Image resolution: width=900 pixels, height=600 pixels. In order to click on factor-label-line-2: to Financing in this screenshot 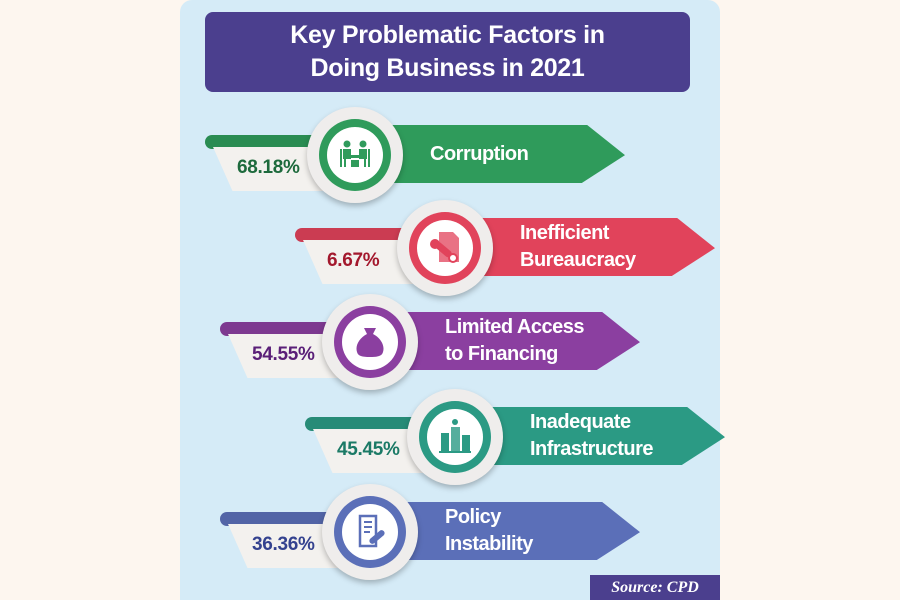, I will do `click(501, 354)`.